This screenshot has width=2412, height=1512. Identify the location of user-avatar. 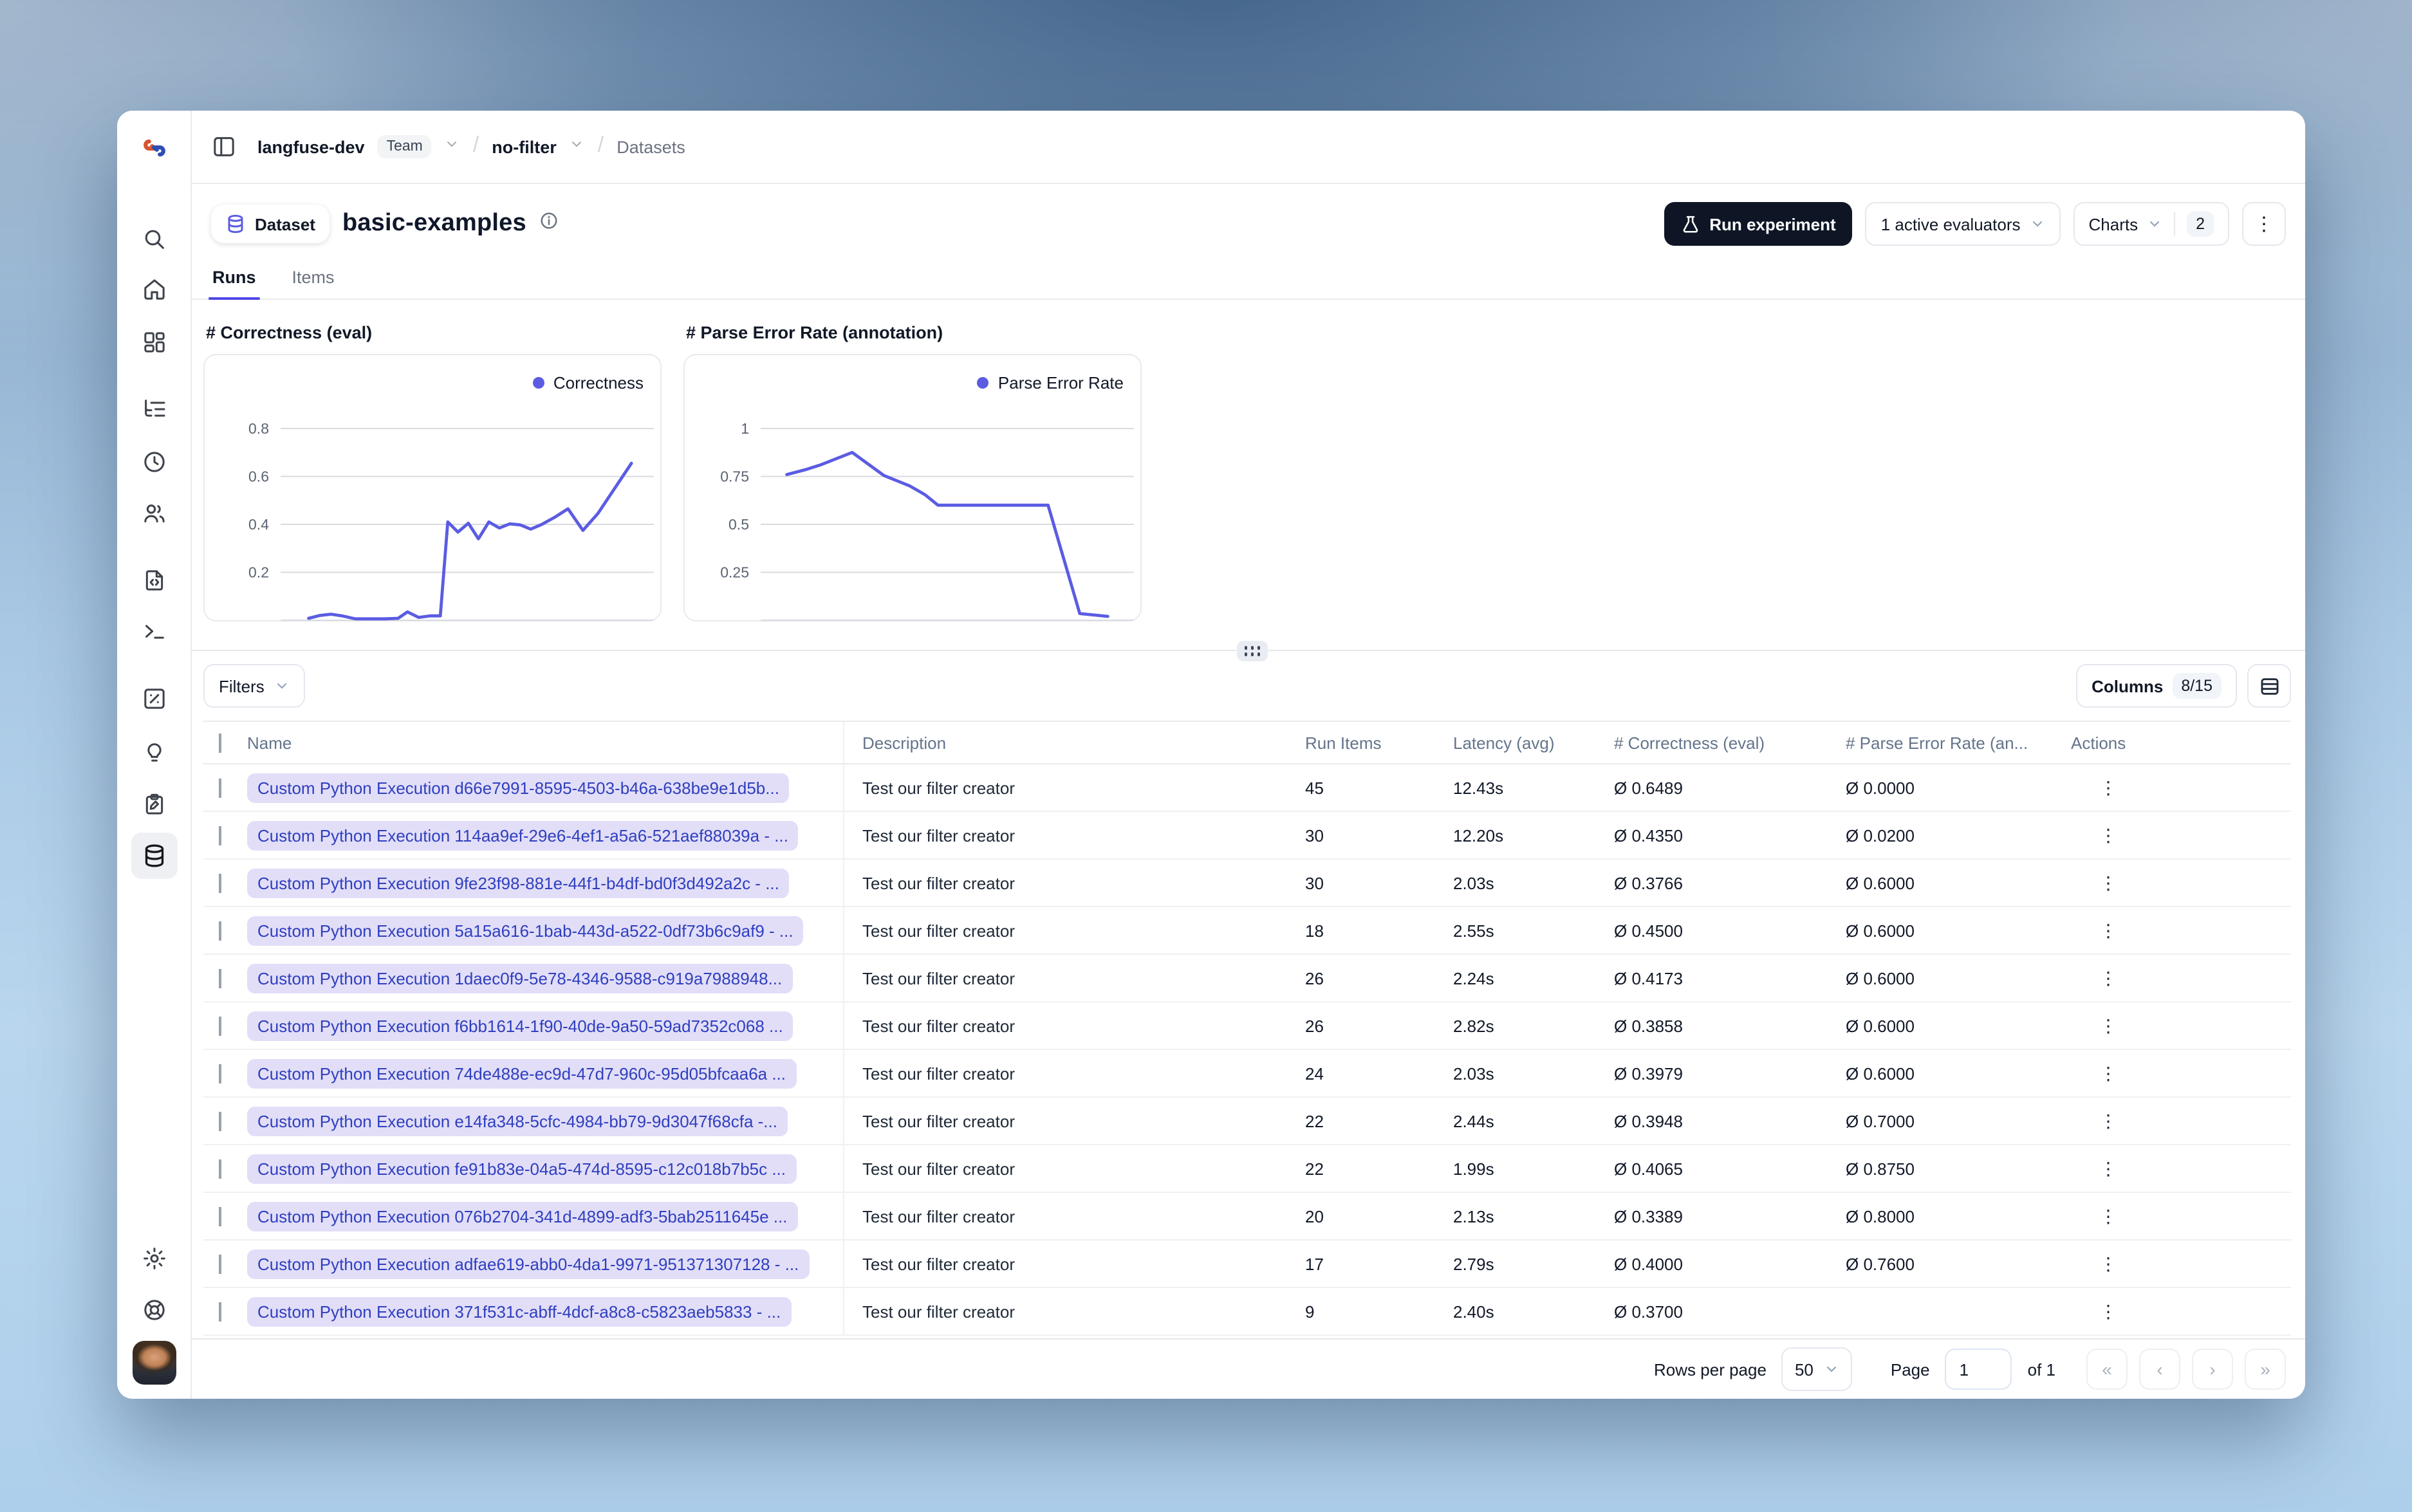
(154, 1363).